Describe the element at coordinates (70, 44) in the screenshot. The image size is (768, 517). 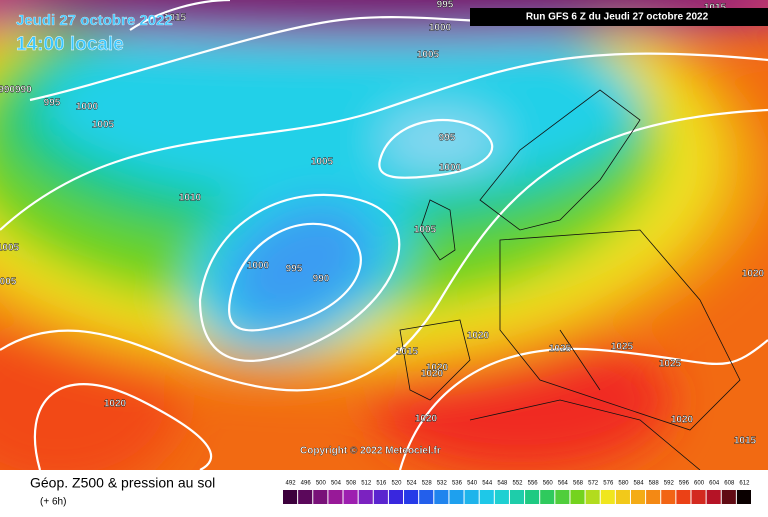
I see `time: 14:00 locale` at that location.